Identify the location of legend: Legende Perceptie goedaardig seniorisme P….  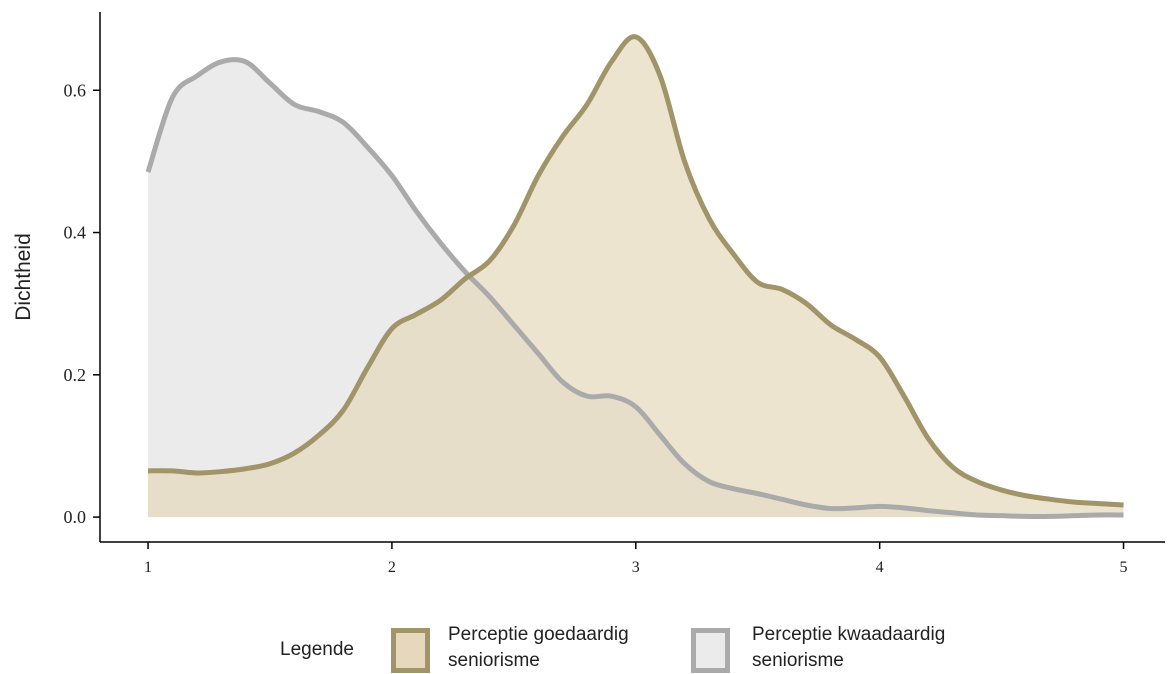
(584, 648).